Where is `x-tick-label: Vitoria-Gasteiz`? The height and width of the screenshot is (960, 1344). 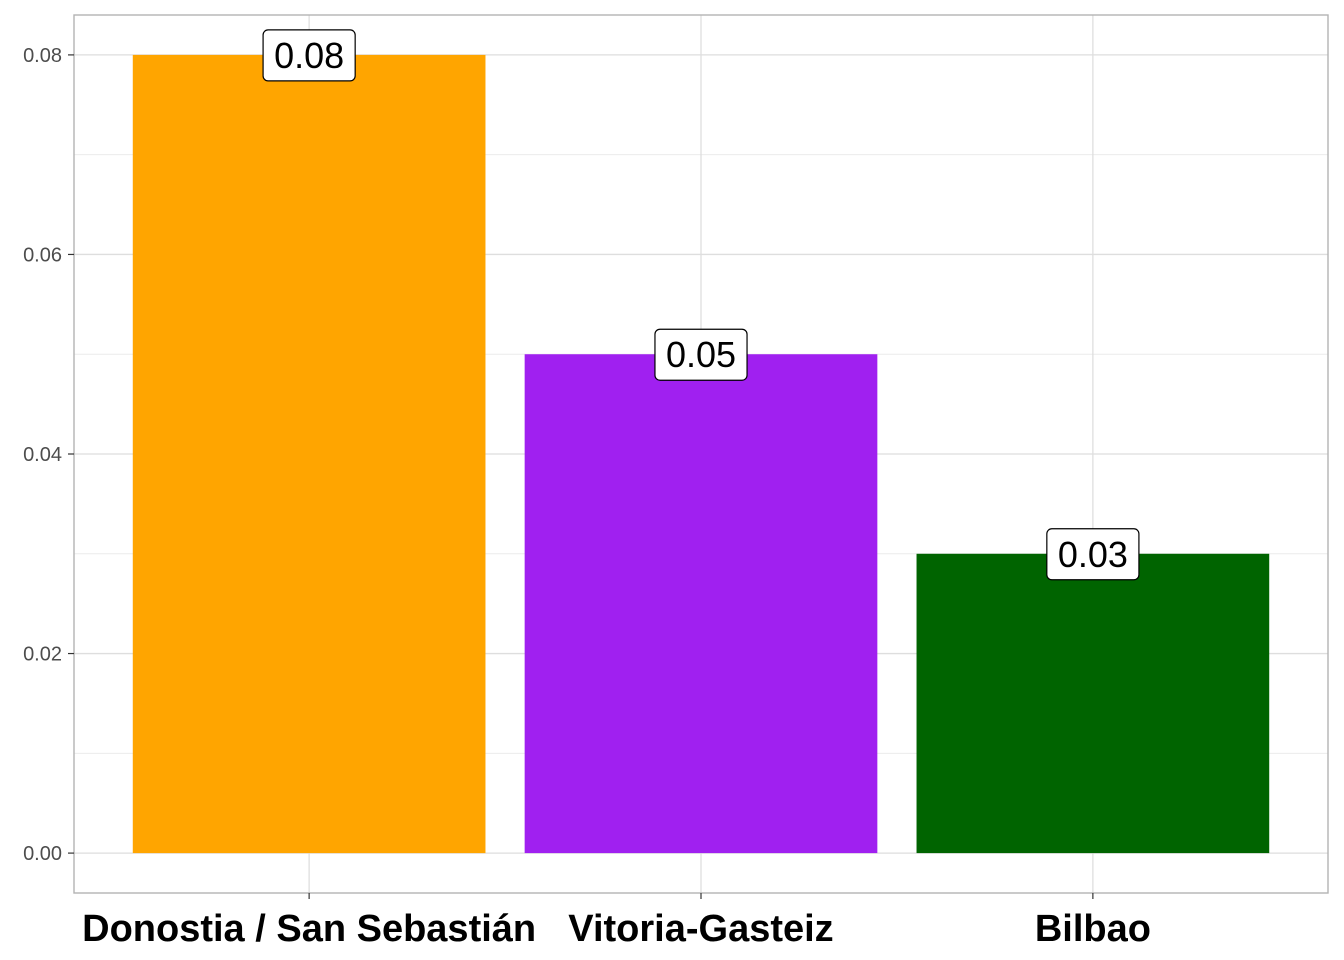 x-tick-label: Vitoria-Gasteiz is located at coordinates (700, 929).